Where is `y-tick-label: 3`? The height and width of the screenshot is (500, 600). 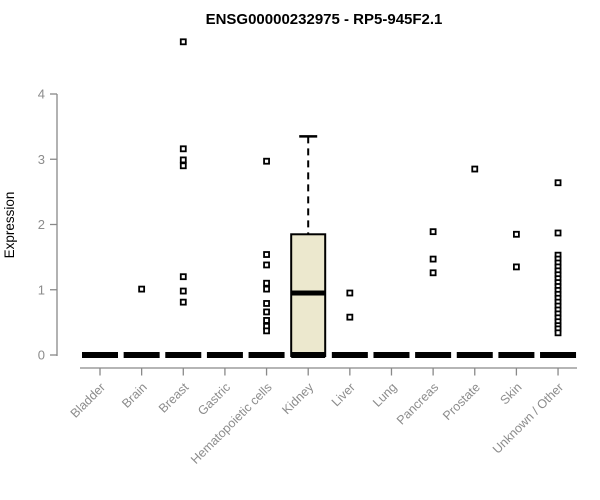
y-tick-label: 3 is located at coordinates (41, 159).